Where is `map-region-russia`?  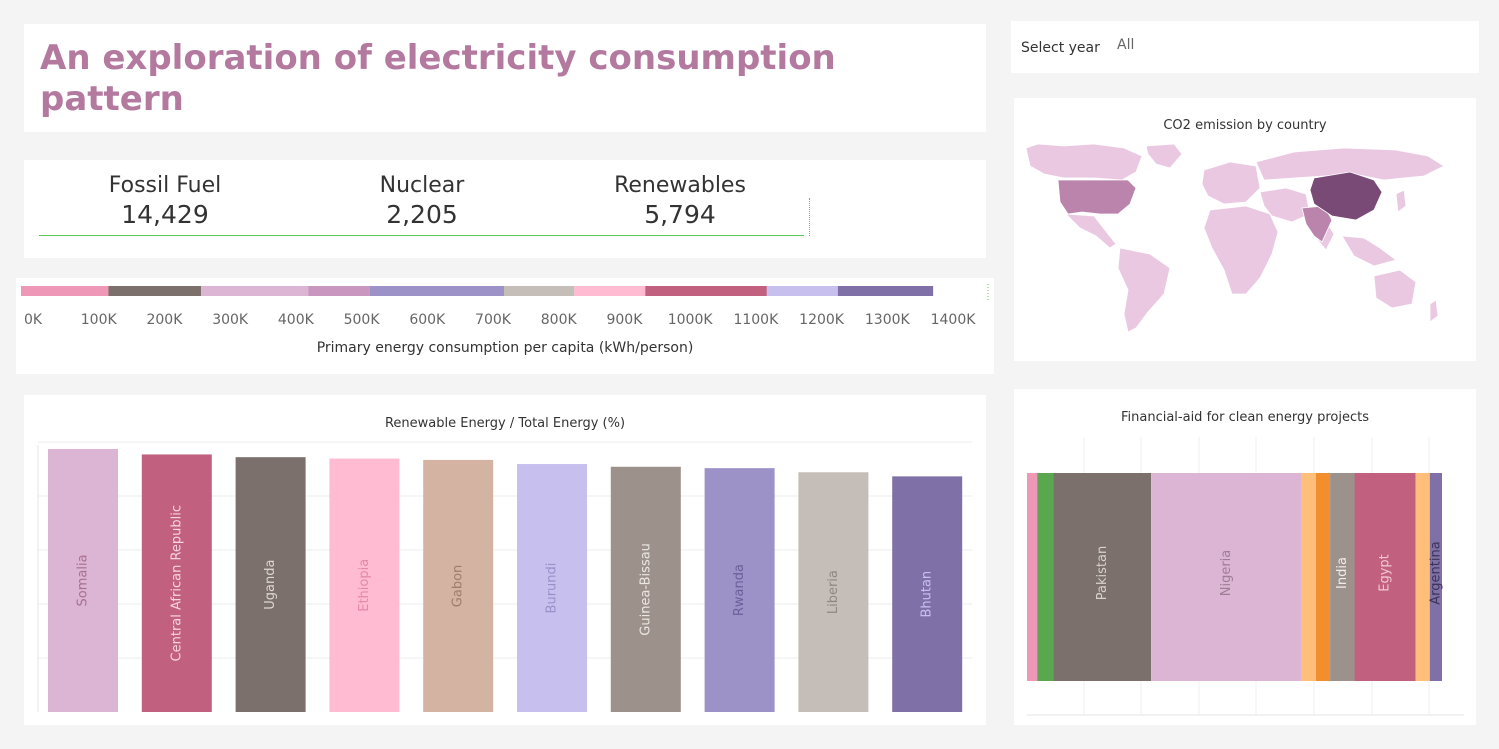
map-region-russia is located at coordinates (1350, 164).